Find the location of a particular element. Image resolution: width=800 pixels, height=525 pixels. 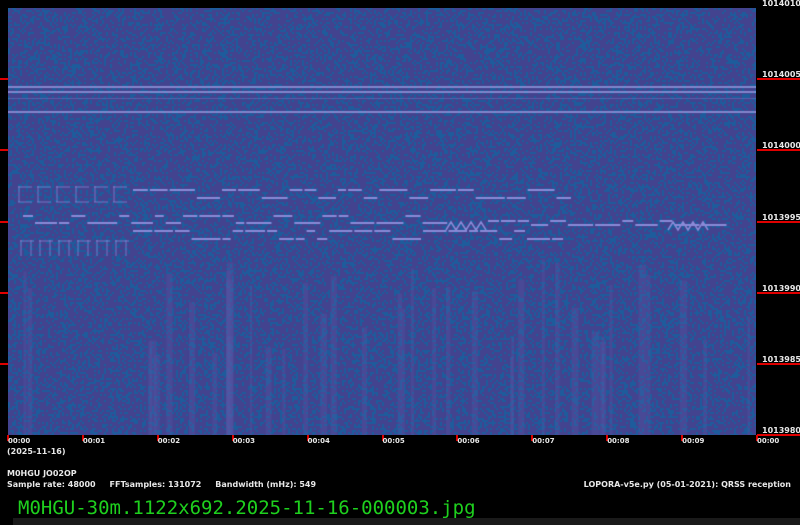

time-label: 00:03 is located at coordinates (243, 441).